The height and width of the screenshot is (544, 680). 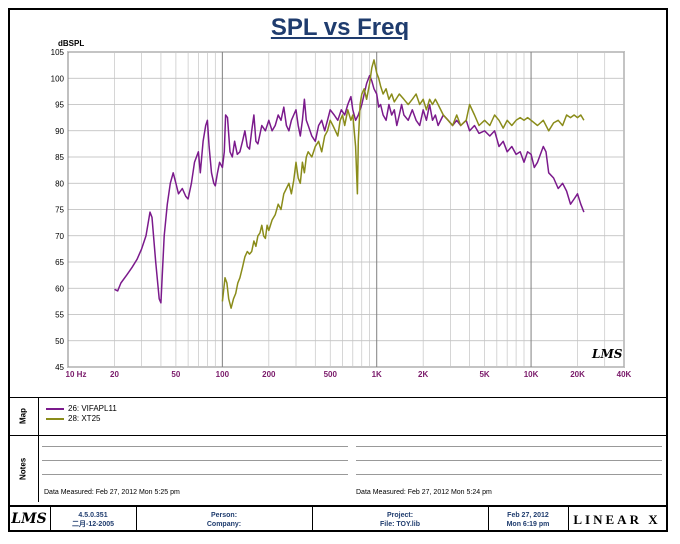 I want to click on notes-separator, so click(x=38, y=469).